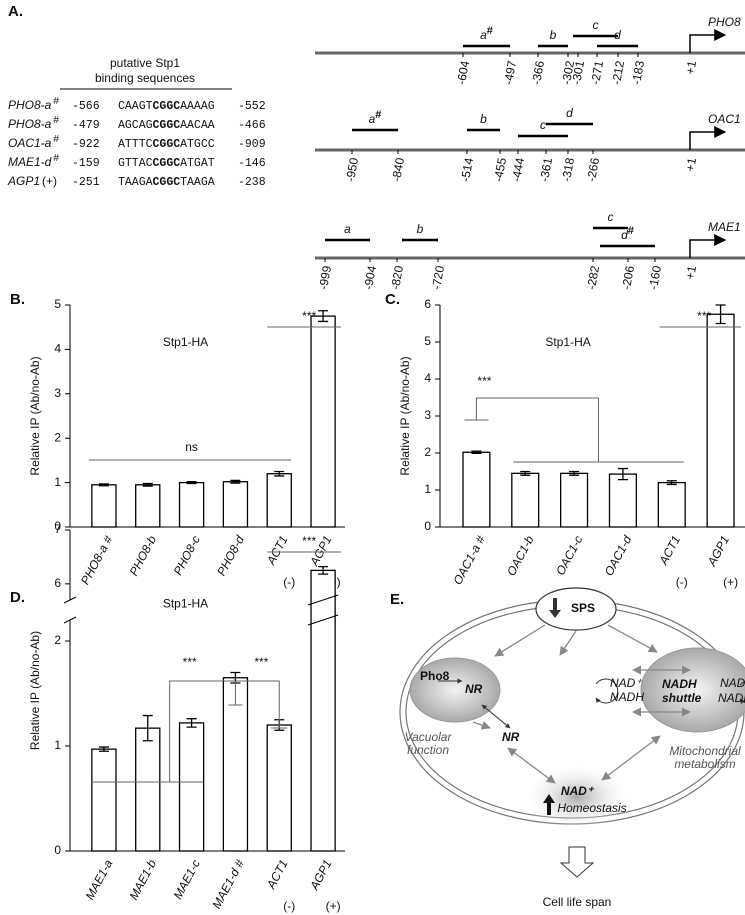  I want to click on seq-part: ATTTC, so click(135, 144).